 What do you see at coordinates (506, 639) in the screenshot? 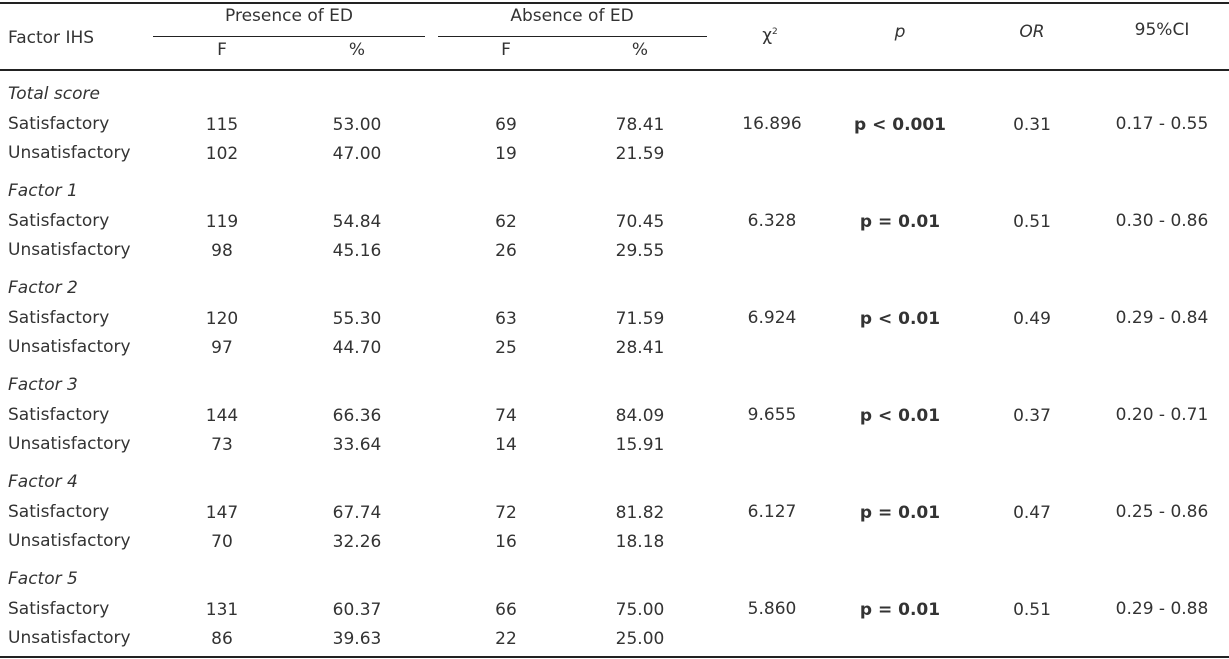
I see `cell: 22` at bounding box center [506, 639].